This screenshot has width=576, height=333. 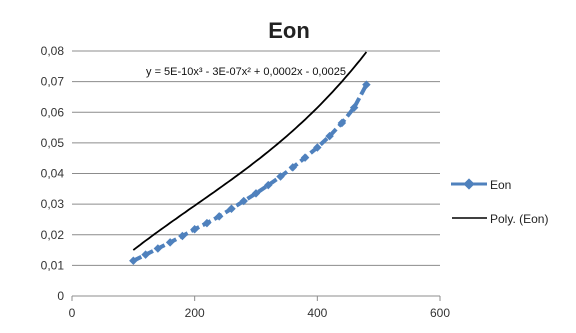 I want to click on y-tick-label: 0,04, so click(x=53, y=174).